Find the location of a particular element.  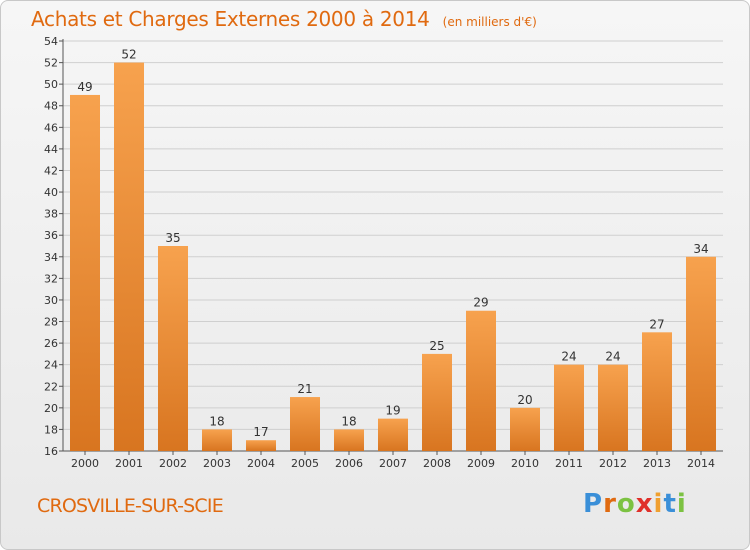

y-tick-label: 24 is located at coordinates (51, 365).